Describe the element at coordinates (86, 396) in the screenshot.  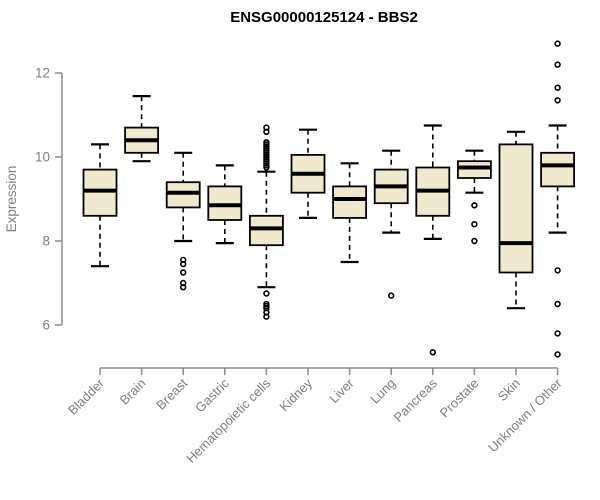
I see `x-tick-label-bladder: Bladder` at that location.